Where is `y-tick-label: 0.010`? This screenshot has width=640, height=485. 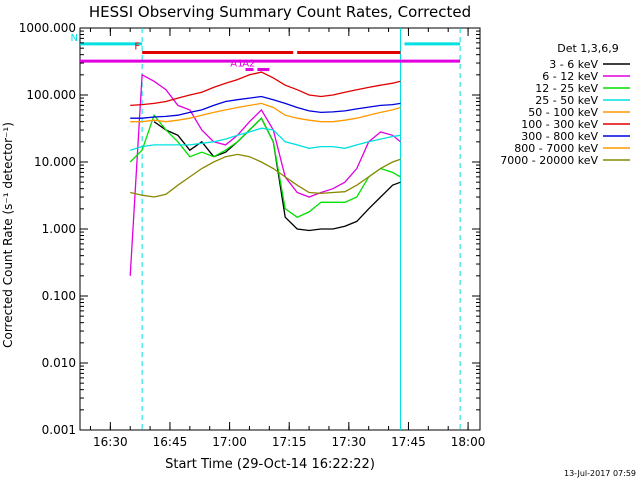
y-tick-label: 0.010 is located at coordinates (59, 363).